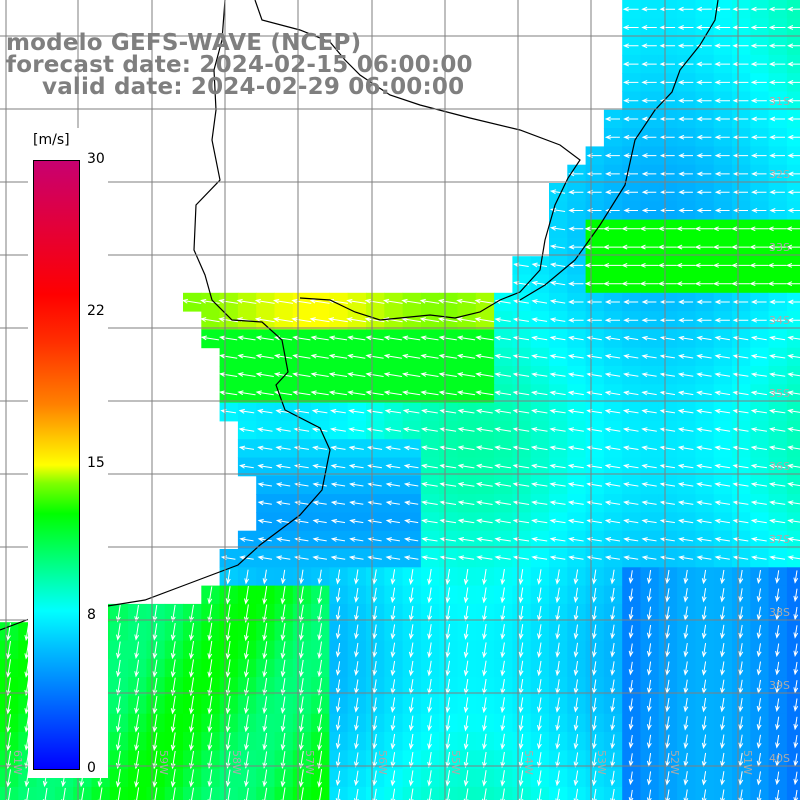  What do you see at coordinates (779, 320) in the screenshot?
I see `lat-label: 34S` at bounding box center [779, 320].